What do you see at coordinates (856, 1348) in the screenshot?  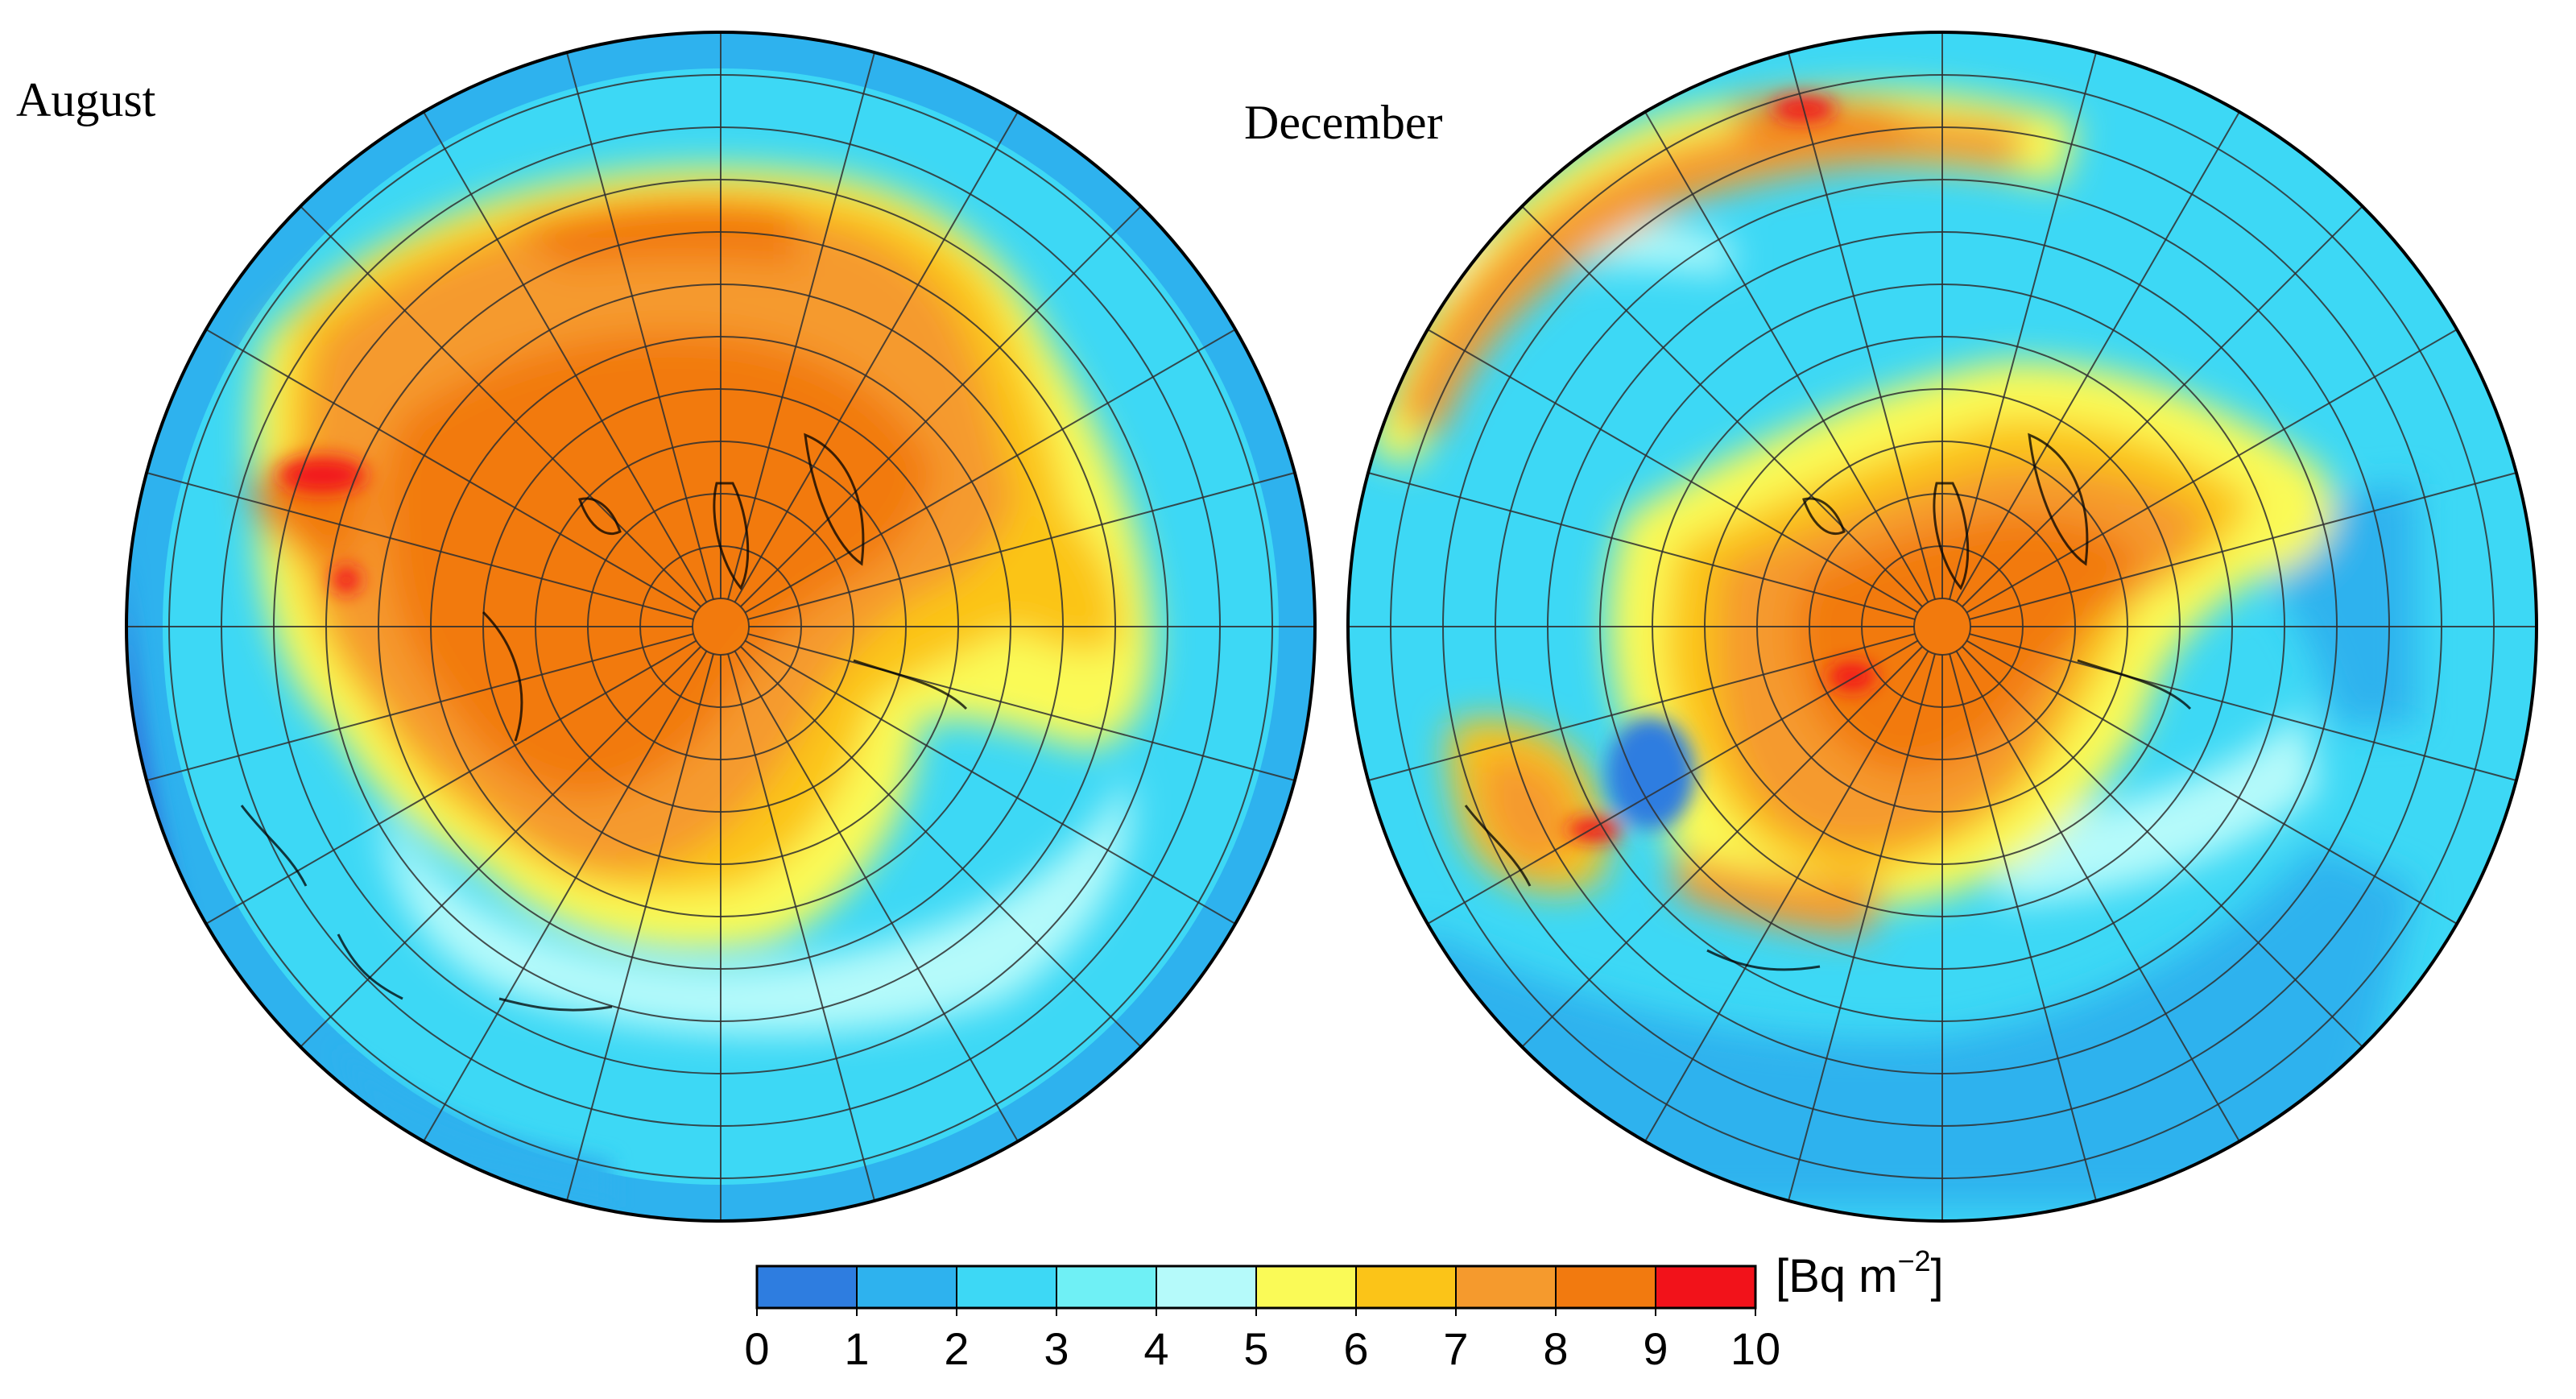 I see `colorbar-tick-label: 1` at bounding box center [856, 1348].